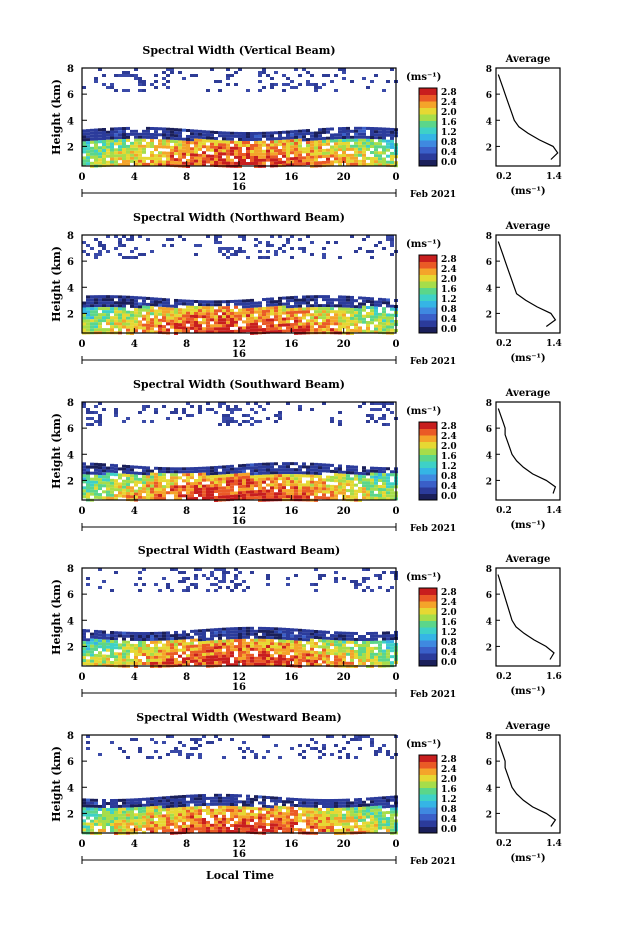 Image resolution: width=618 pixels, height=929 pixels. Describe the element at coordinates (238, 50) in the screenshot. I see `panel-title: Spectral Width (Vertical Beam)` at that location.